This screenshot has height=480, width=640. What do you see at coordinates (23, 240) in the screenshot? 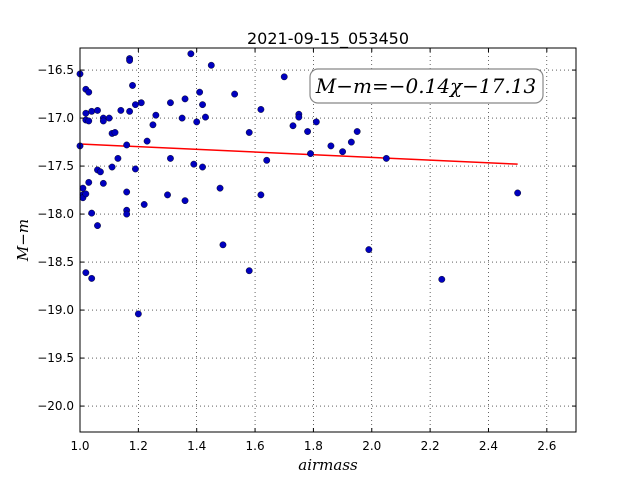
I see `y-axis-label: M−m` at bounding box center [23, 240].